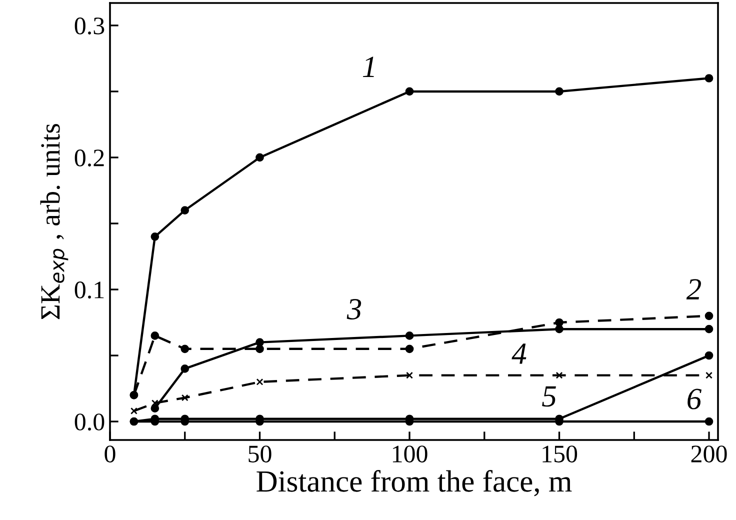 The height and width of the screenshot is (520, 736). Describe the element at coordinates (414, 483) in the screenshot. I see `x-axis-title: Distance from the face, m` at that location.